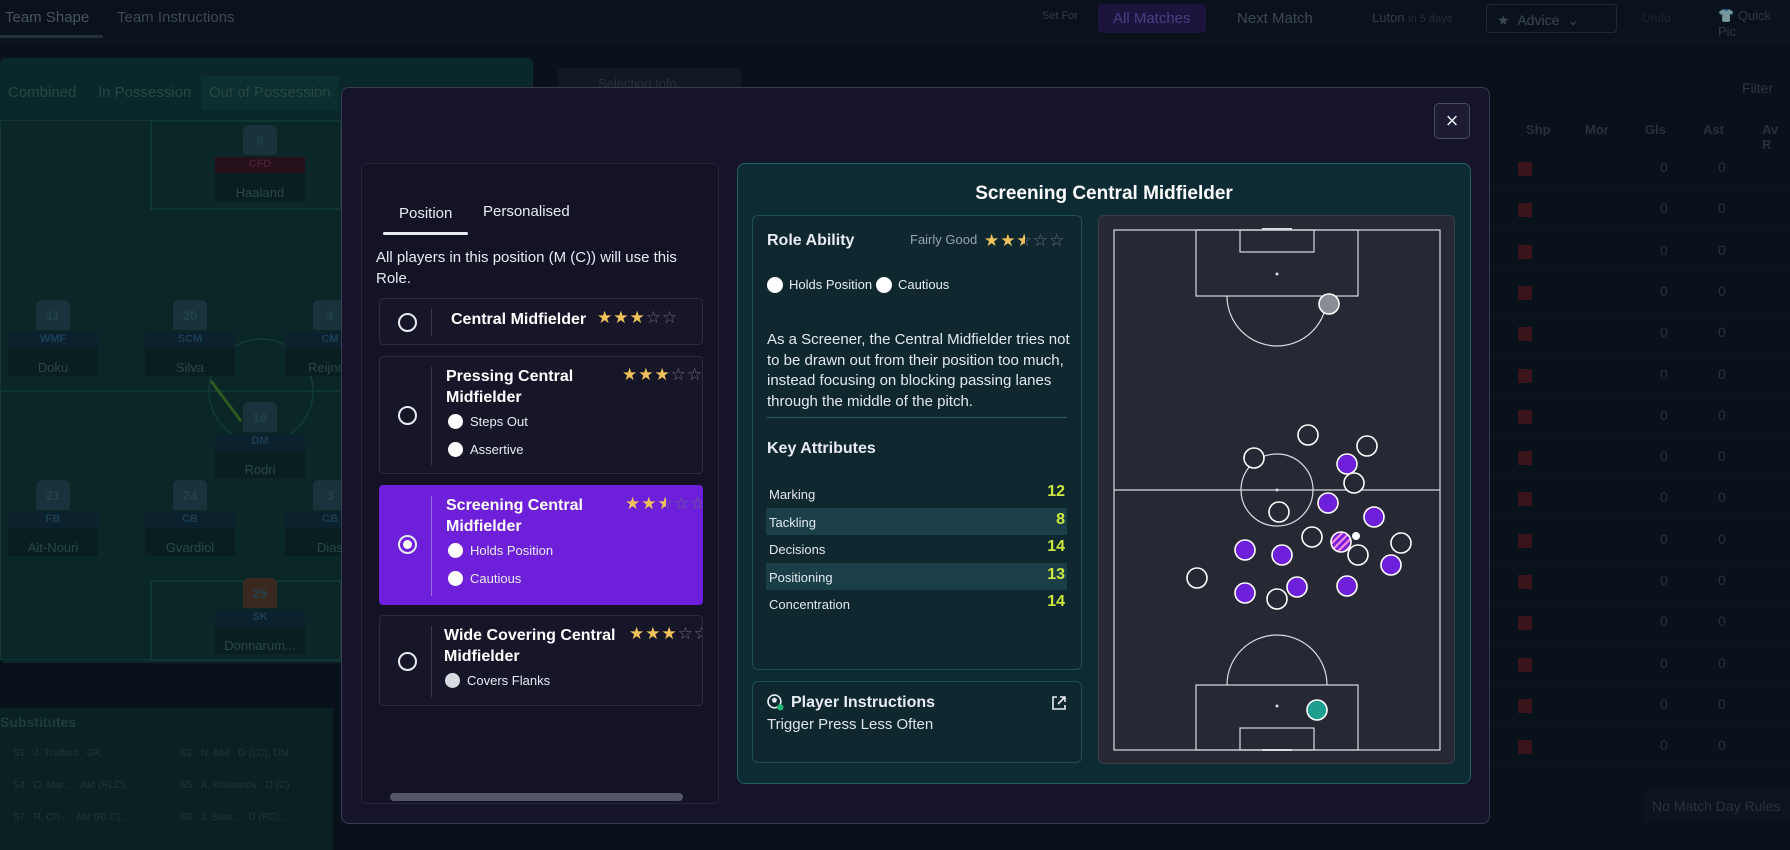  What do you see at coordinates (1104, 193) in the screenshot?
I see `role-detail-title: Screening Central Midfielder` at bounding box center [1104, 193].